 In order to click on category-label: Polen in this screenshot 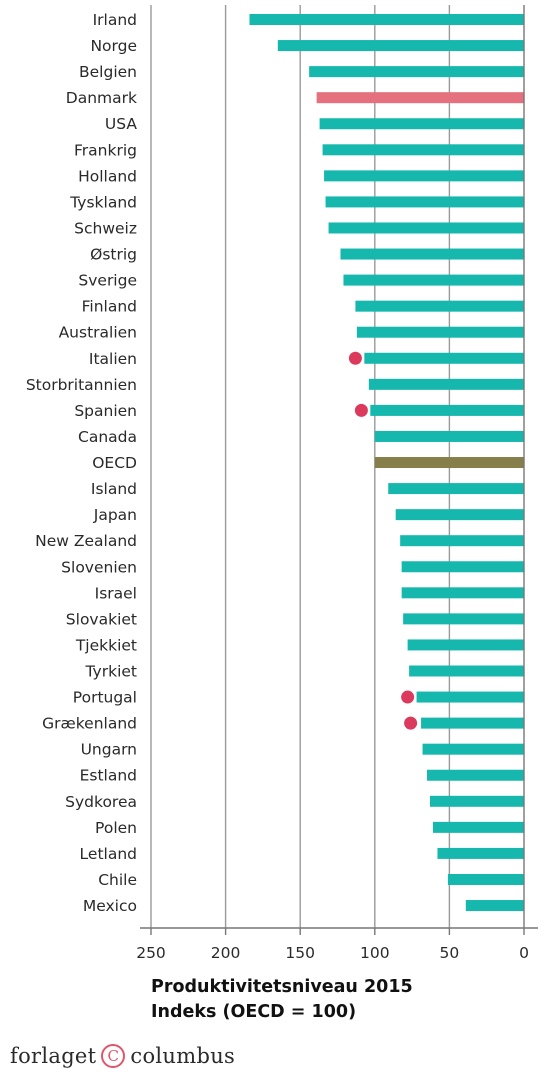, I will do `click(116, 828)`.